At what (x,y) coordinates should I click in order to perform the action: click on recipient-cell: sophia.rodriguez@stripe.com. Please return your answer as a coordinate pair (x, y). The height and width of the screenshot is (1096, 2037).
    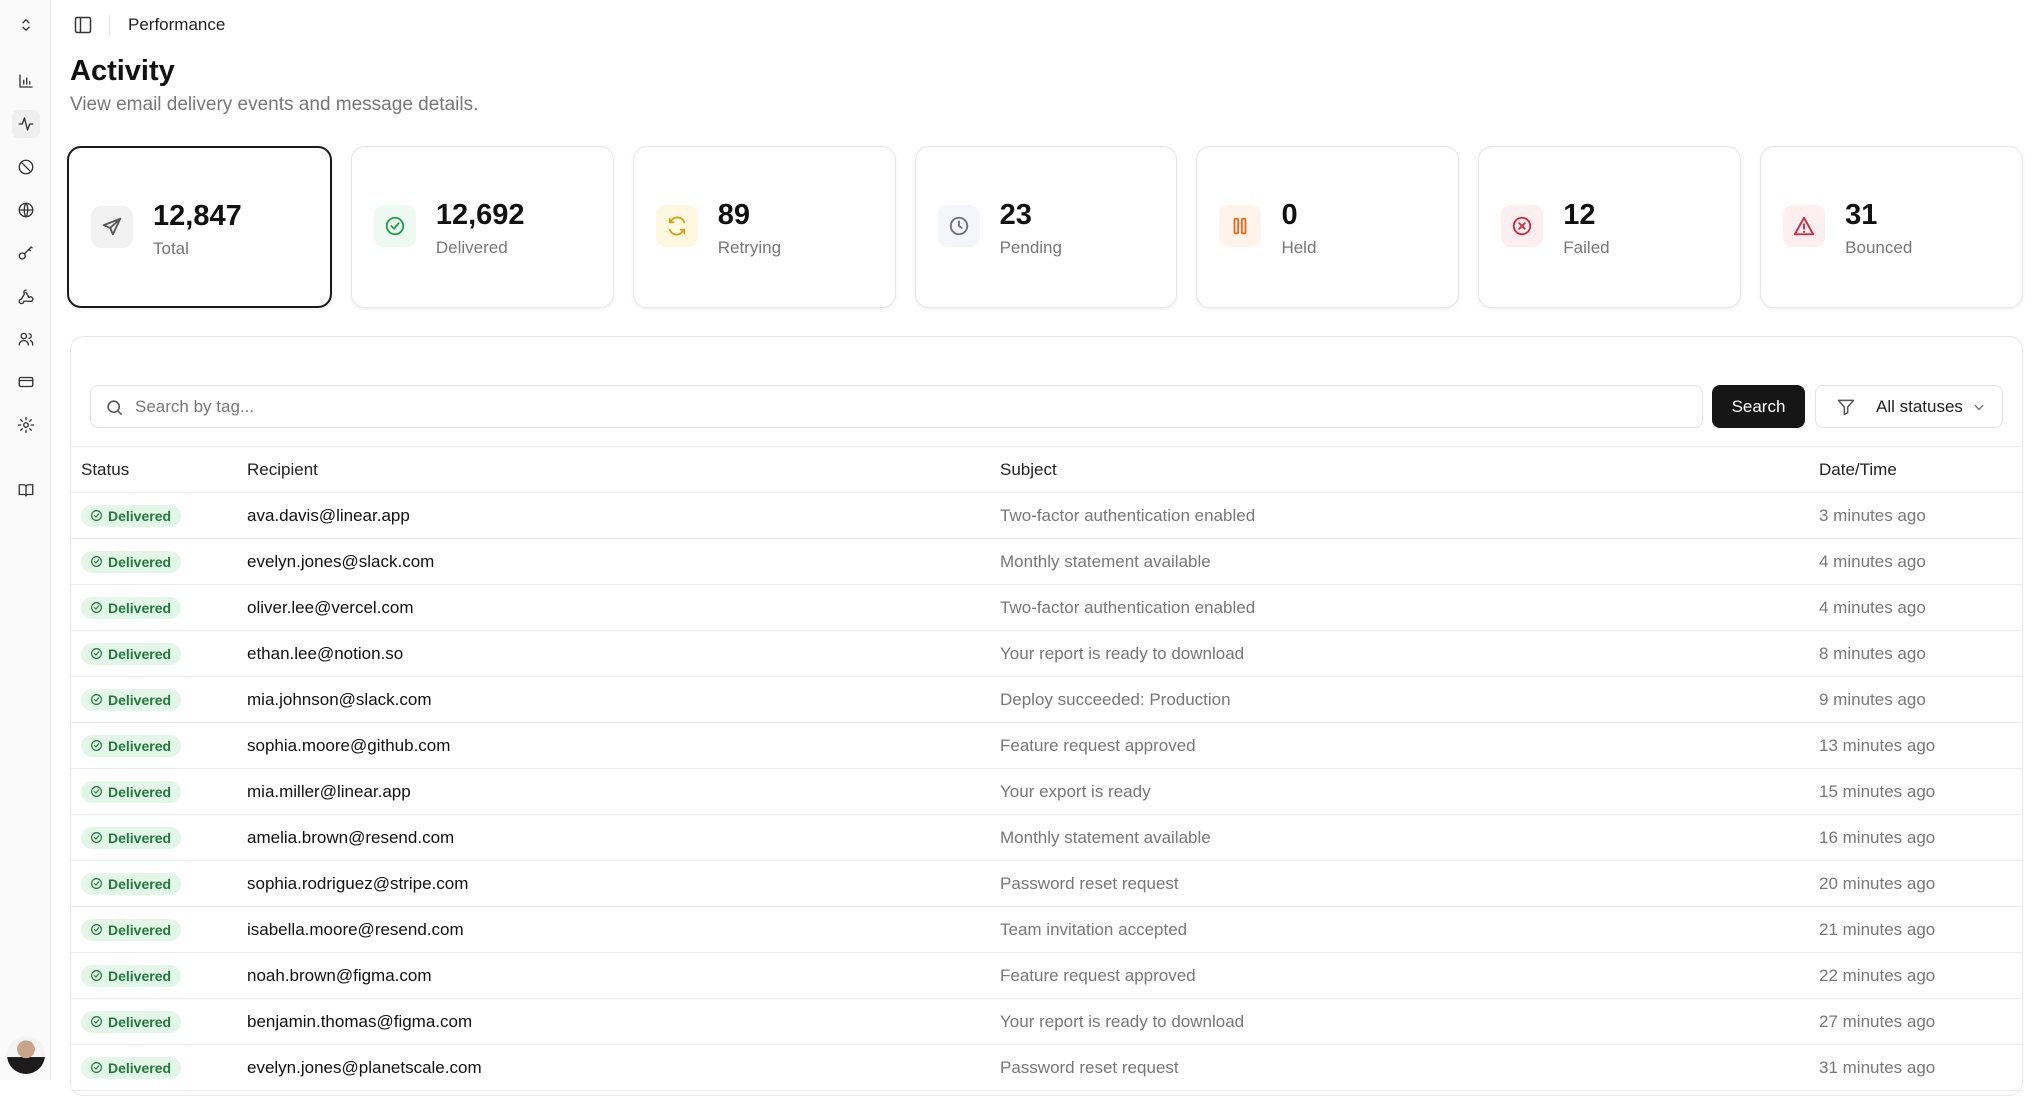
    Looking at the image, I should click on (358, 883).